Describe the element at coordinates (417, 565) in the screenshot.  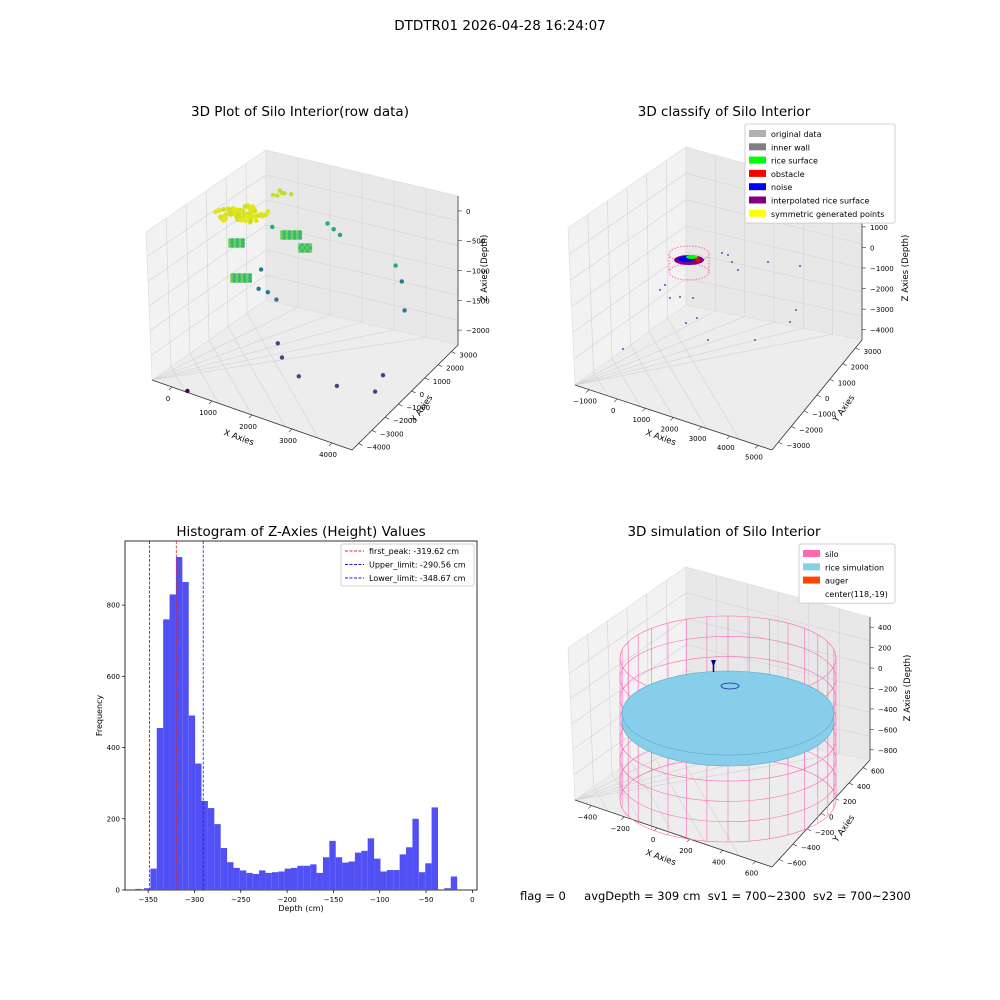
I see `legend-label: Upper_limit: -290.56 cm` at that location.